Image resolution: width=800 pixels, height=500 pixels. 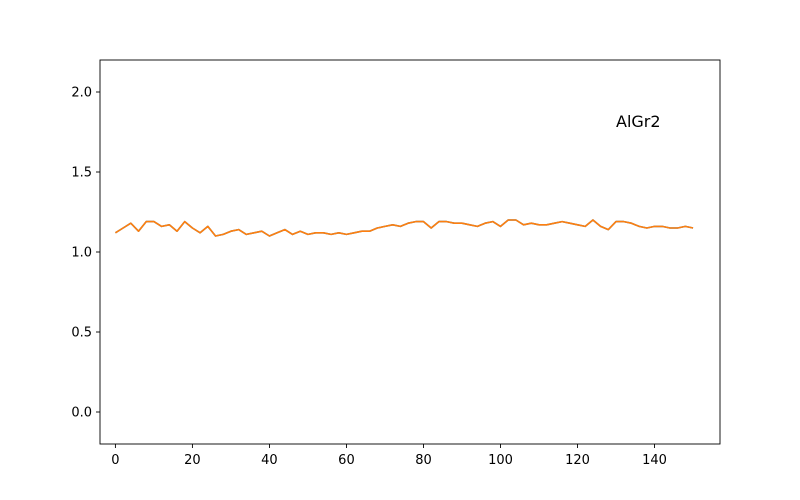 What do you see at coordinates (81, 333) in the screenshot?
I see `y-tick-label: 0.5` at bounding box center [81, 333].